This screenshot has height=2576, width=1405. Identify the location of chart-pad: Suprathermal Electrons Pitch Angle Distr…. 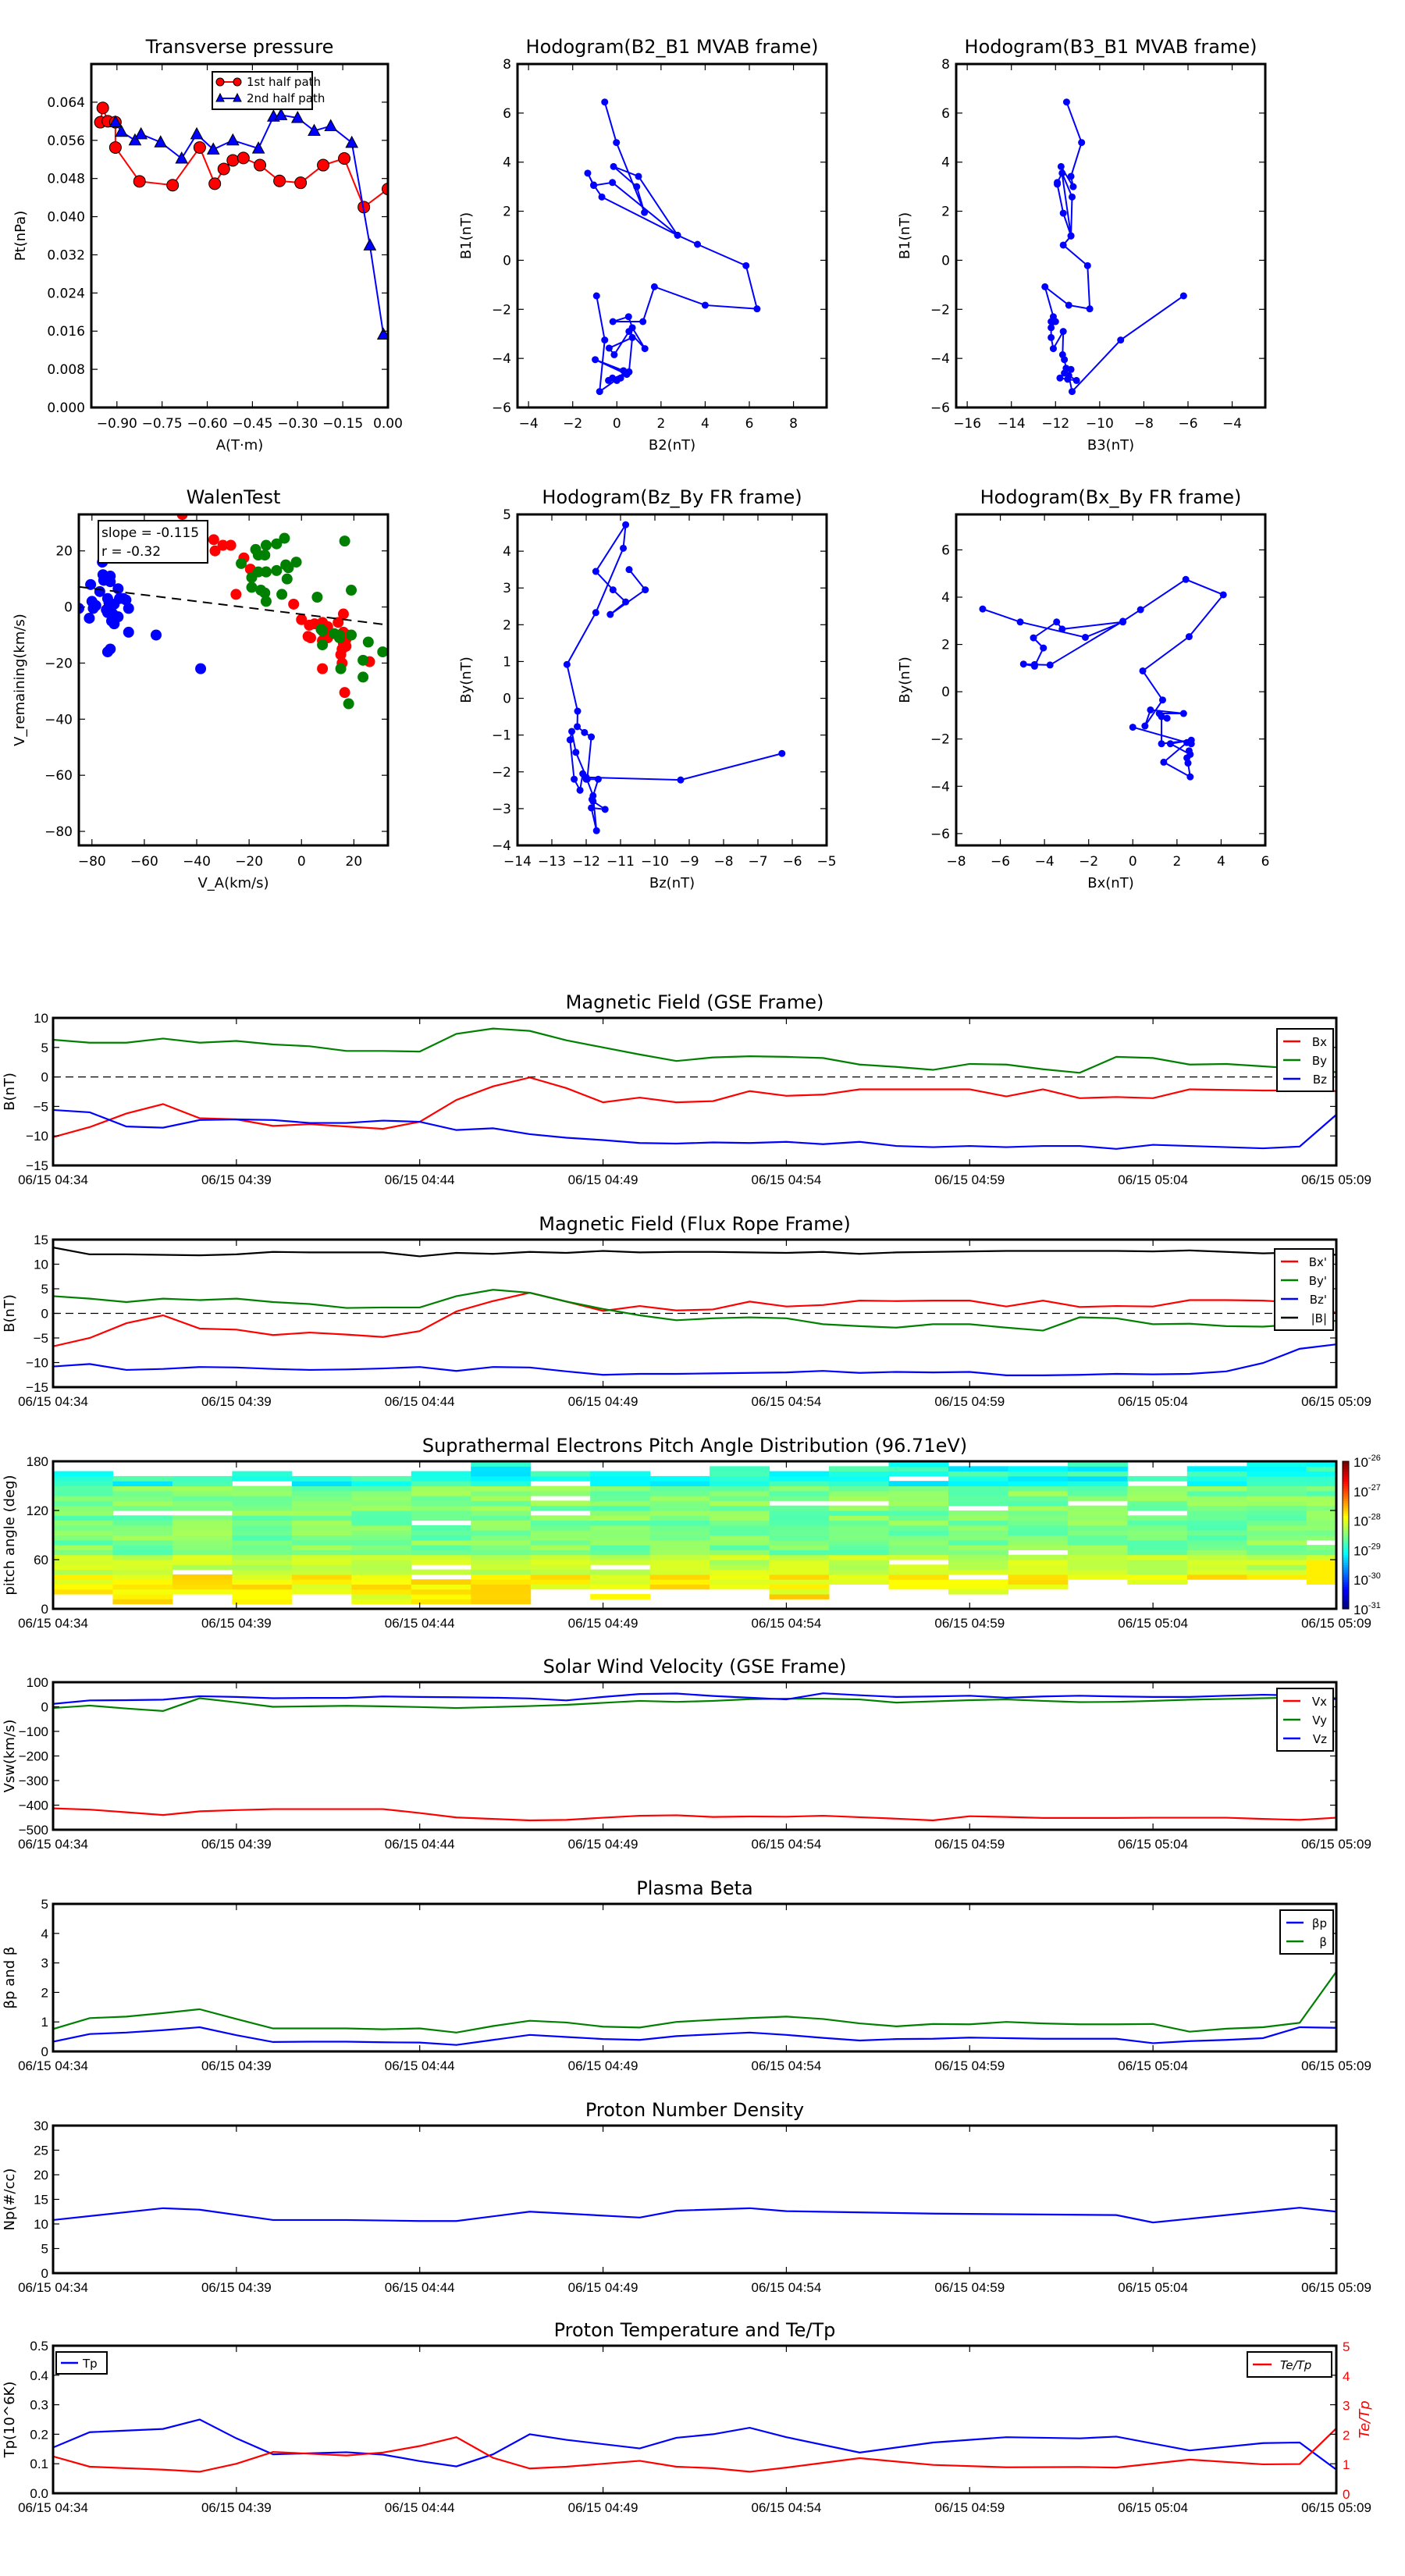
(691, 1533).